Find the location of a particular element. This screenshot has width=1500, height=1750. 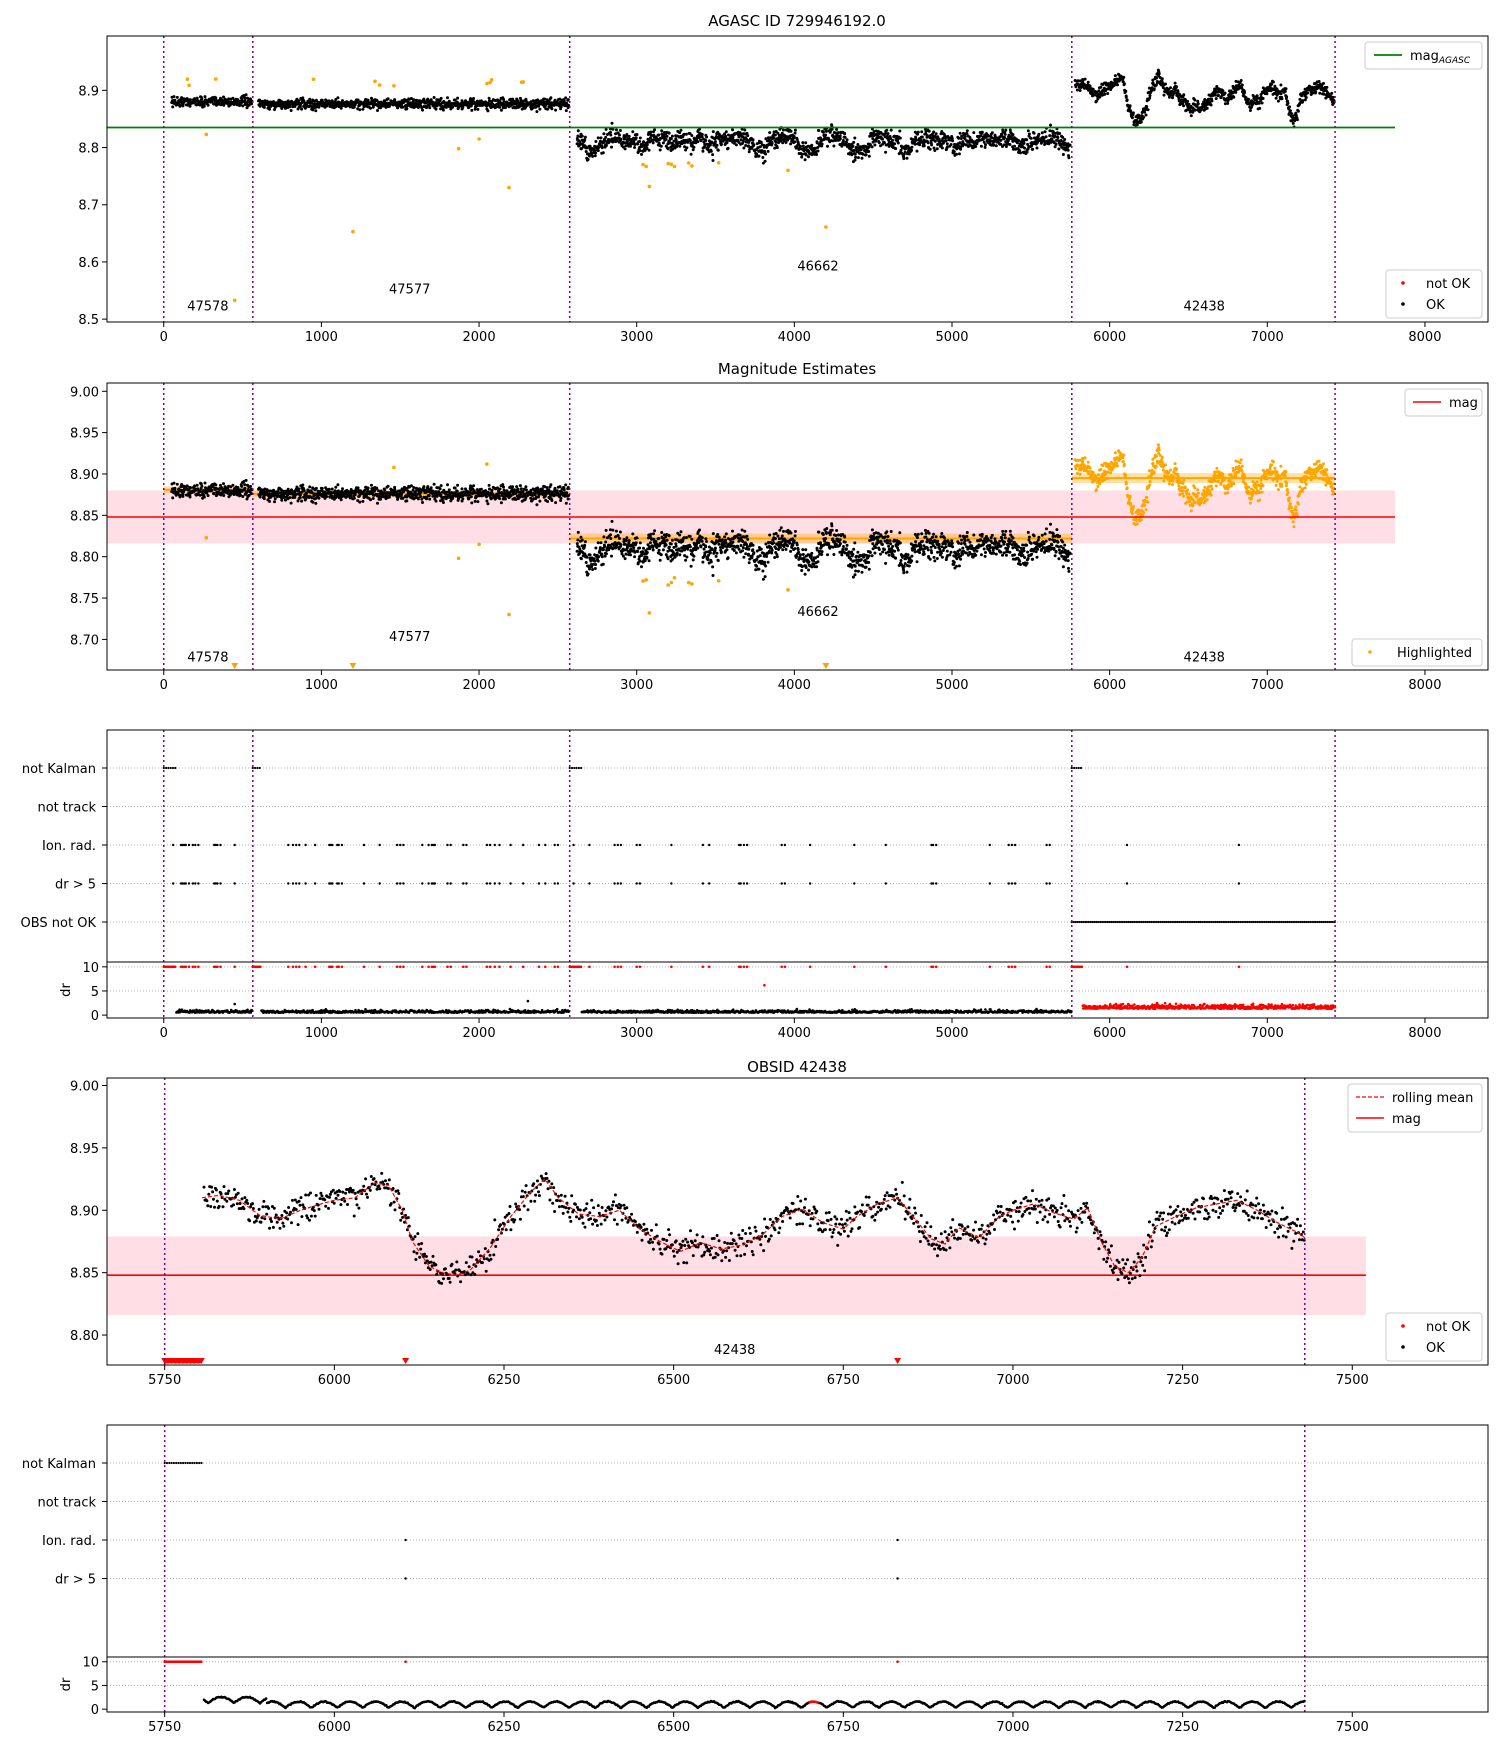

obsid-label: 47577 is located at coordinates (409, 289).